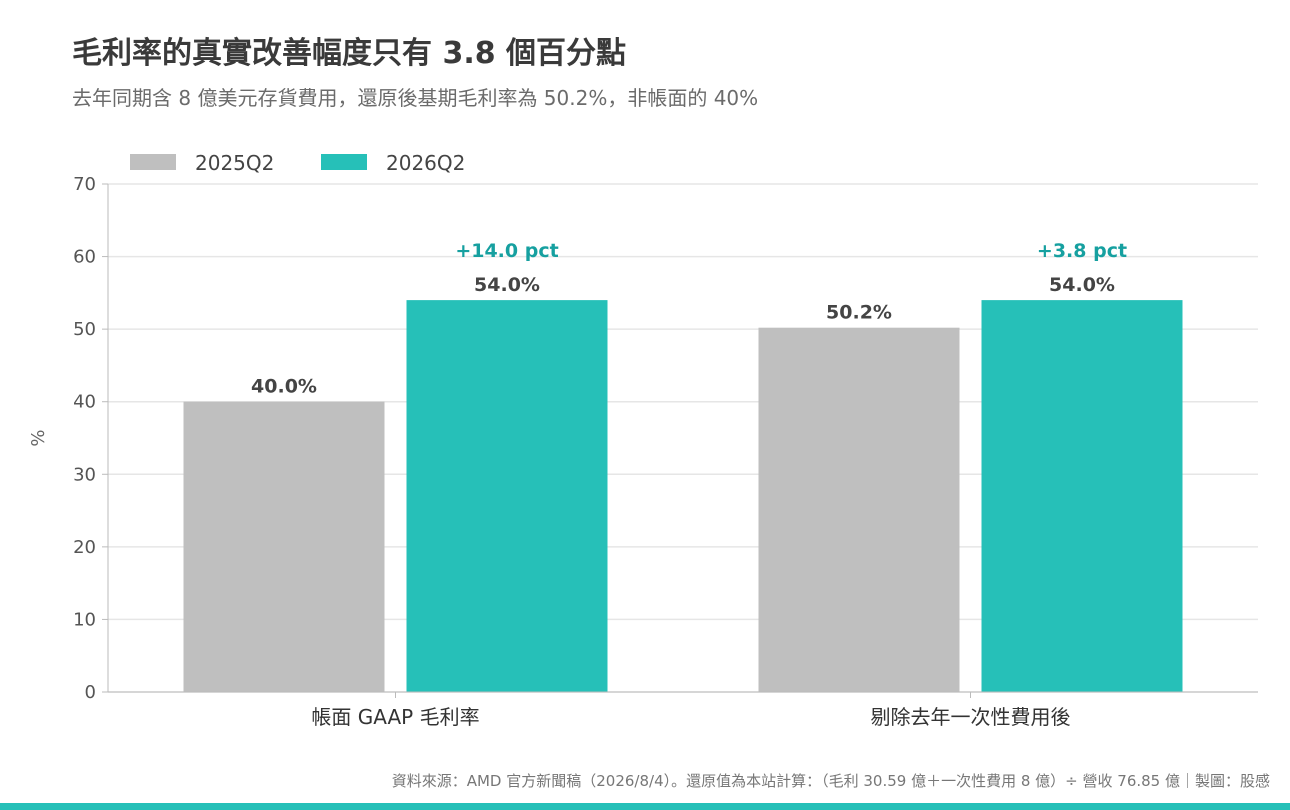  I want to click on y-tick-label: 10, so click(84, 619).